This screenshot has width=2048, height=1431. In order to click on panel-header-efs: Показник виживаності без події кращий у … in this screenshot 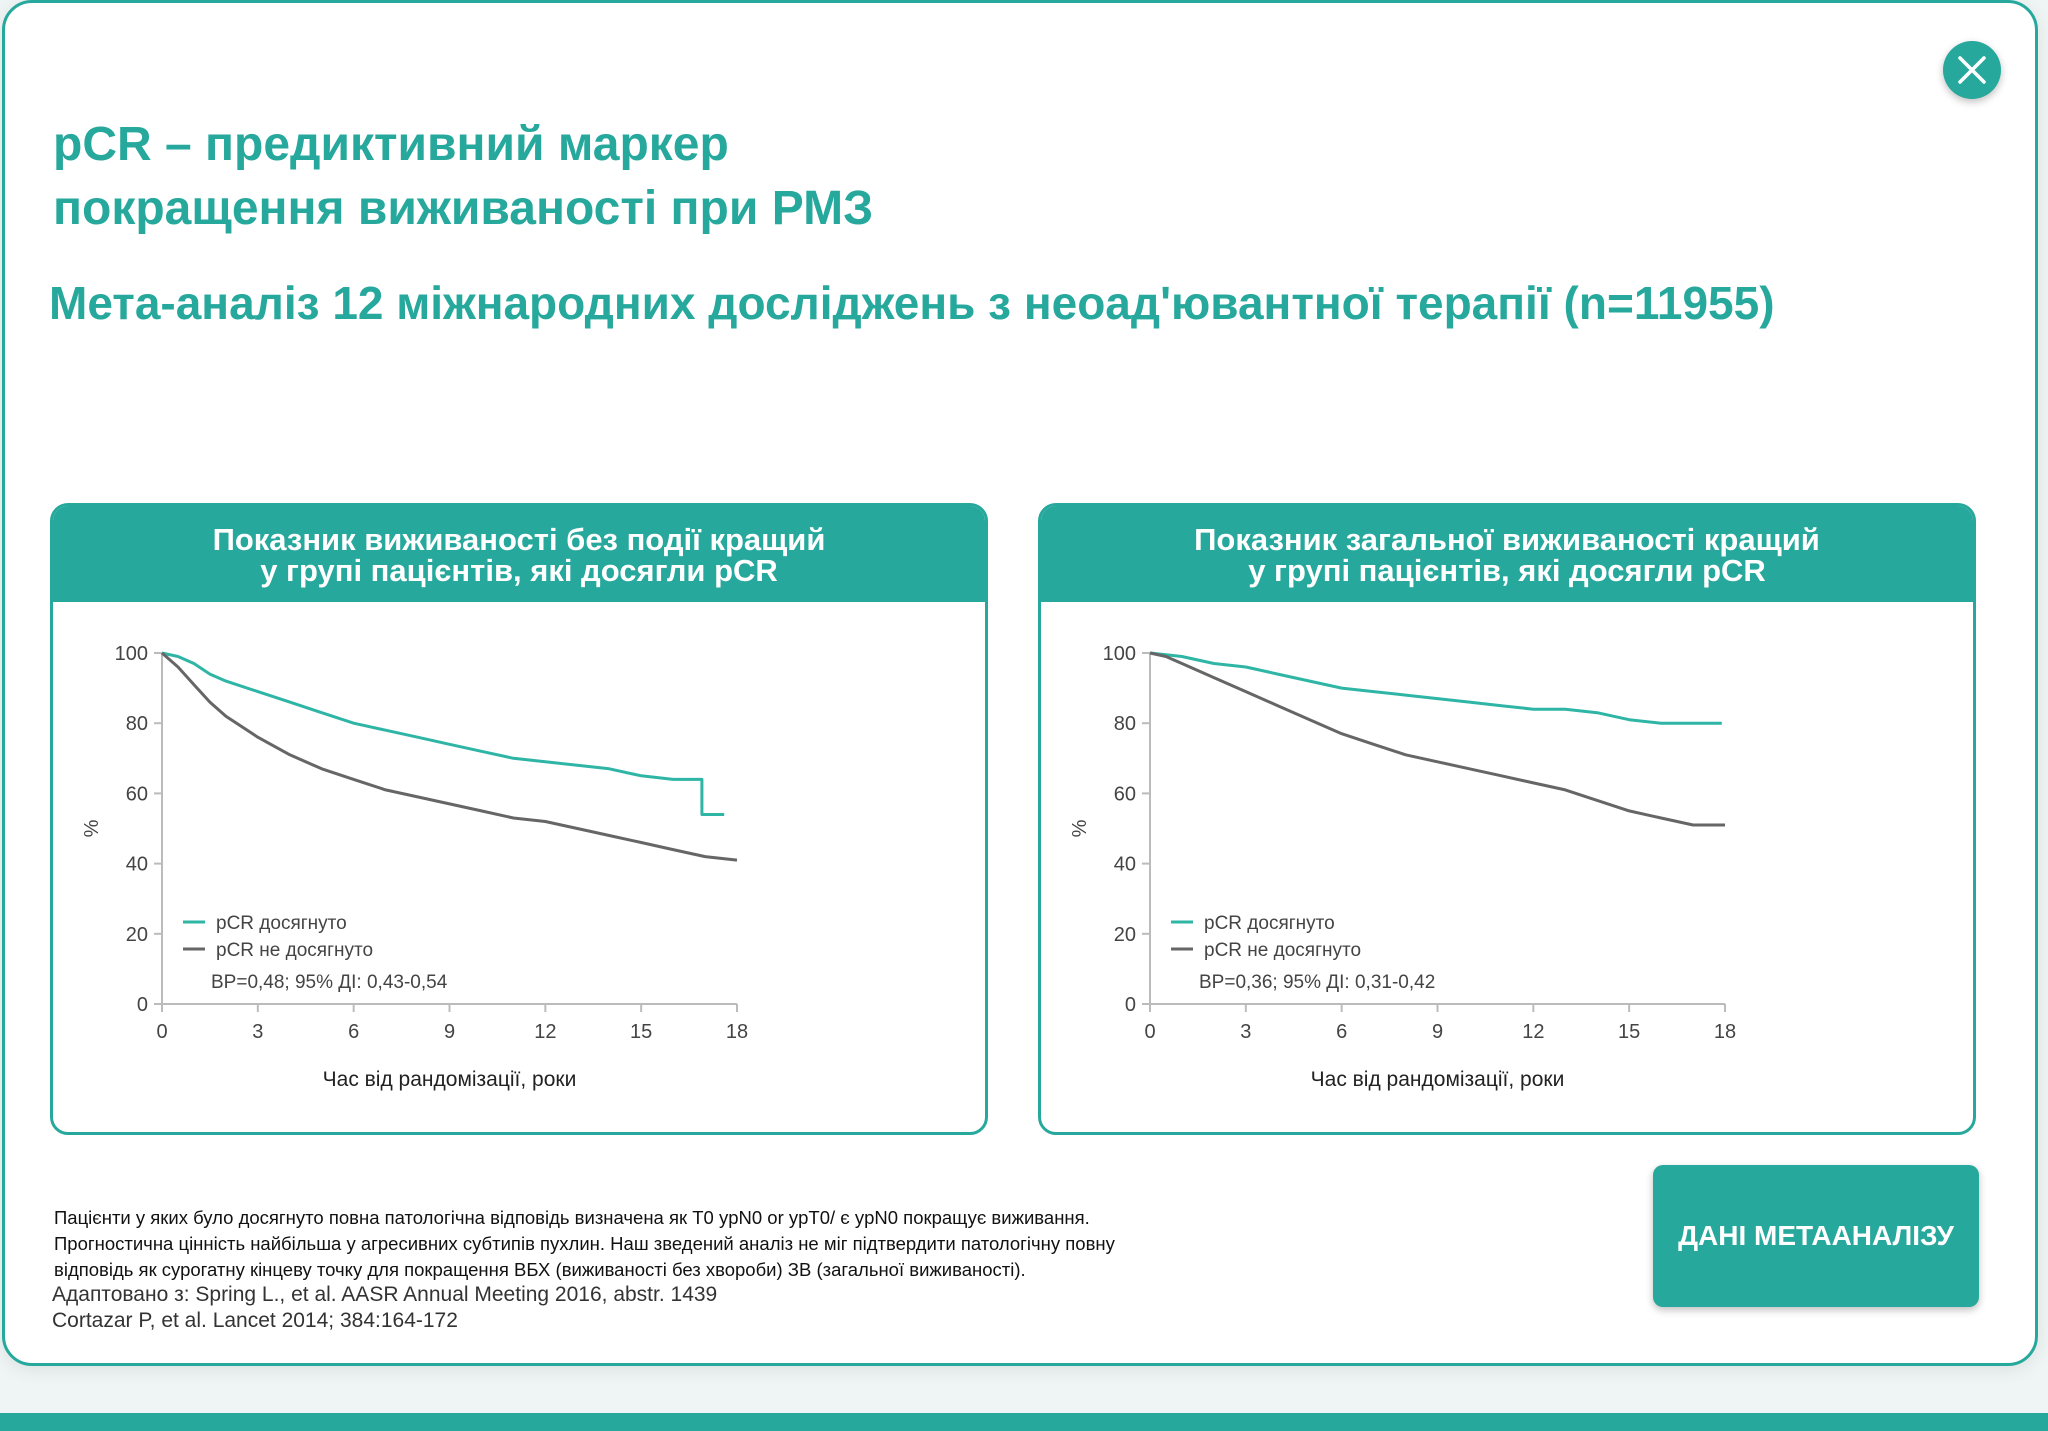, I will do `click(519, 554)`.